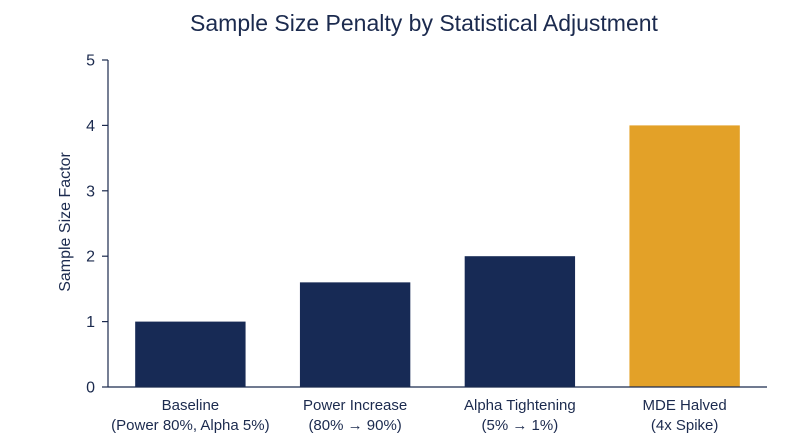  What do you see at coordinates (90, 191) in the screenshot?
I see `y-tick-label: 3` at bounding box center [90, 191].